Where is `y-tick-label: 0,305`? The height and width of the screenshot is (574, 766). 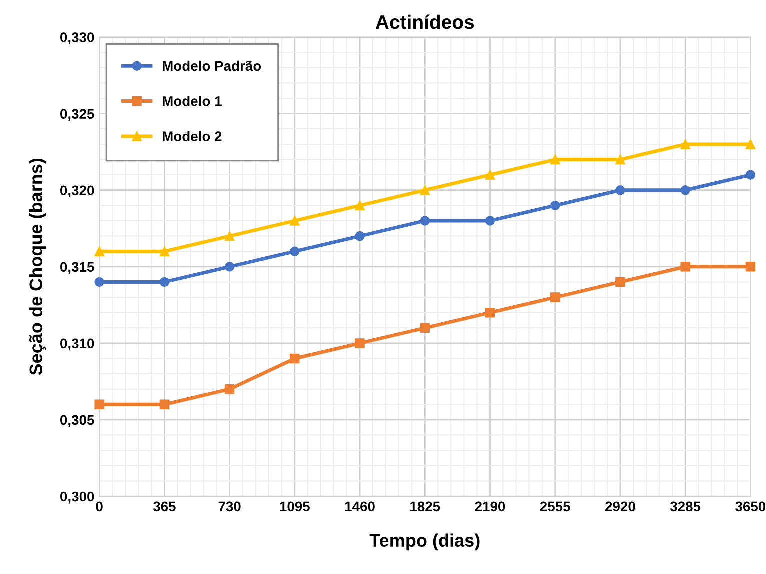
y-tick-label: 0,305 is located at coordinates (77, 421).